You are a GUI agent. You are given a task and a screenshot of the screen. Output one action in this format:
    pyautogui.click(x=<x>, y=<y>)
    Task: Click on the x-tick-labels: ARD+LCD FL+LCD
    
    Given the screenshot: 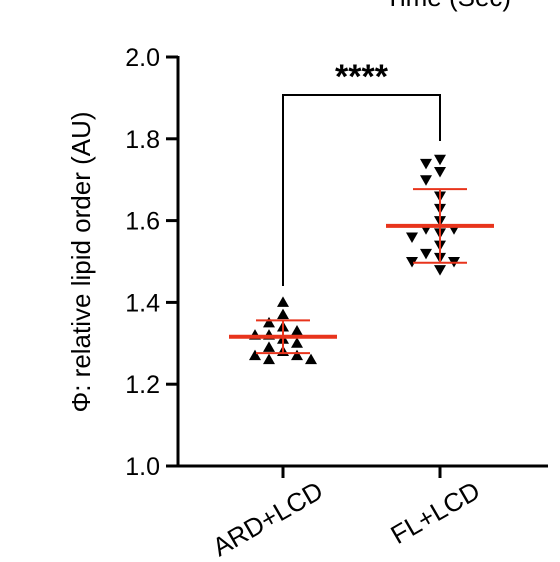 What is the action you would take?
    pyautogui.click(x=346, y=518)
    